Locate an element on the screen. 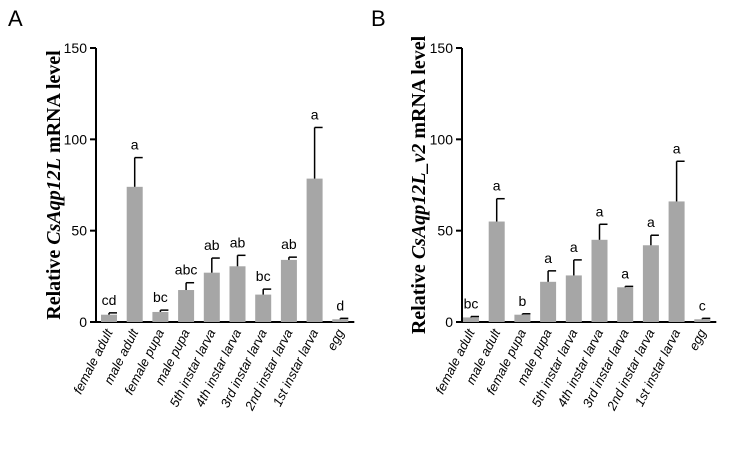  significance-label: abc is located at coordinates (186, 270).